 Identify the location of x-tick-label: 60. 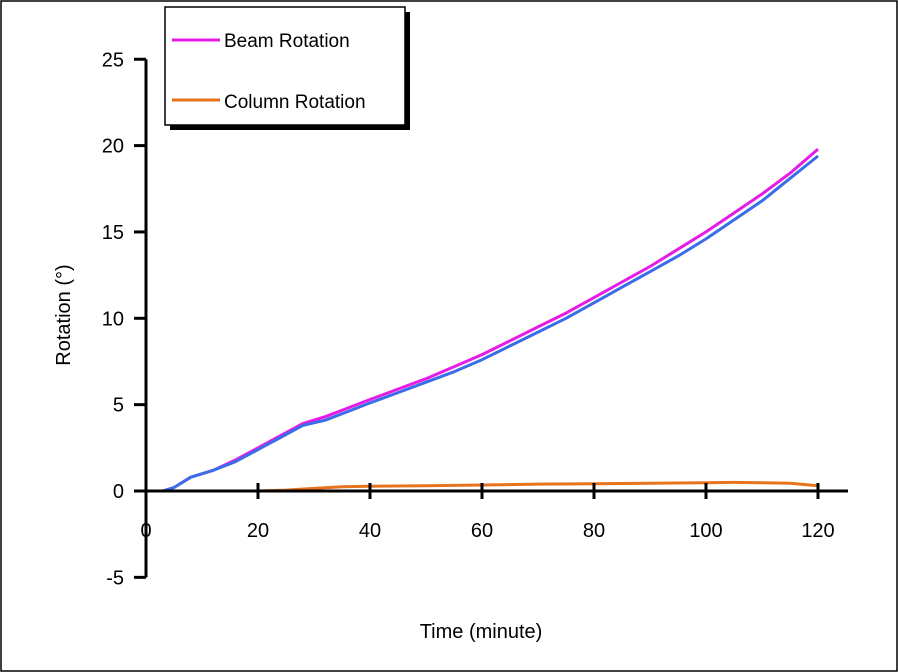
(482, 531).